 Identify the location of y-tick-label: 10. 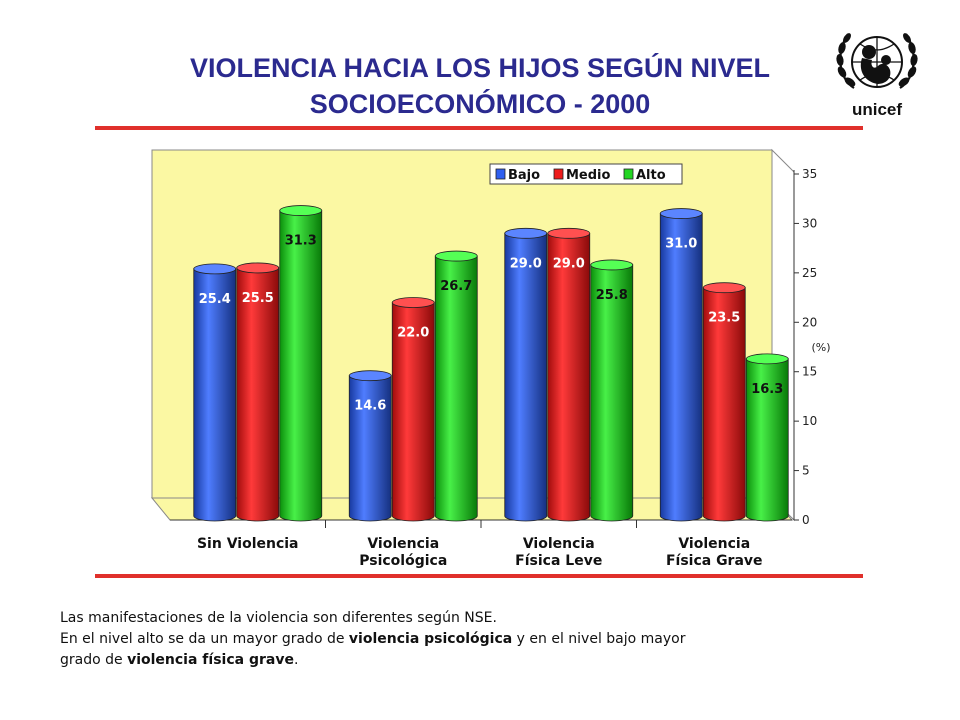
(809, 421).